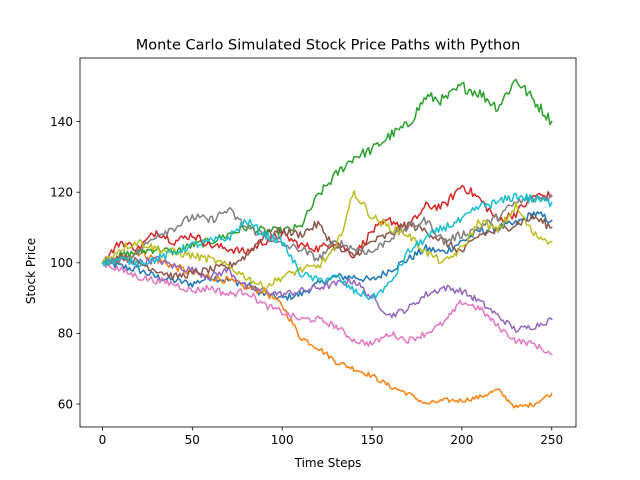 Image resolution: width=640 pixels, height=480 pixels. I want to click on y-tick-label: 120, so click(61, 192).